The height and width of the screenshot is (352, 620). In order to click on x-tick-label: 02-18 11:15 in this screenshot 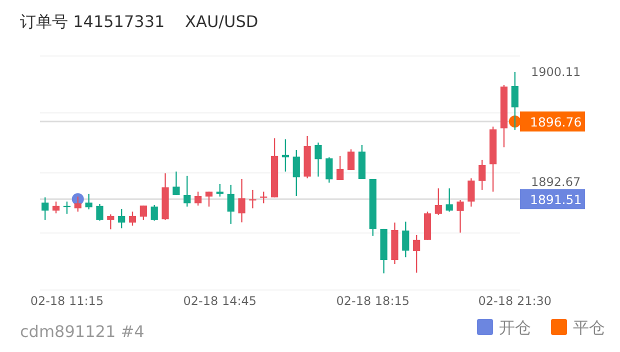, I will do `click(67, 301)`.